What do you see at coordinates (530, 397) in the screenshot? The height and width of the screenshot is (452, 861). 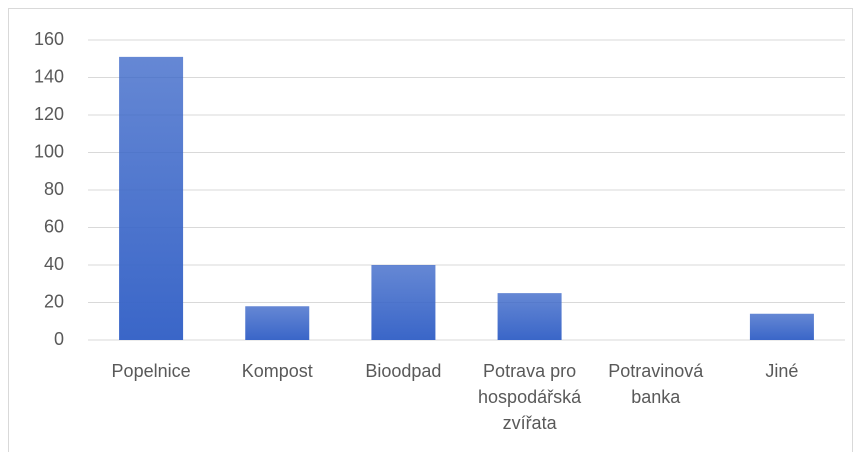 I see `x-tick-label: Potrava pro hospodářská zvířata` at bounding box center [530, 397].